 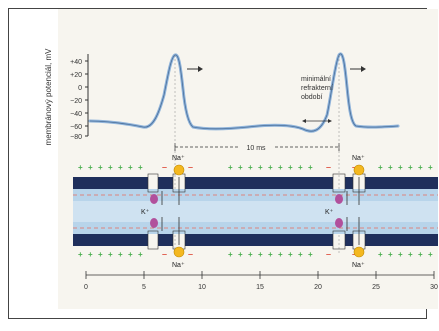 I want to click on axis-tick-label: 30, so click(x=434, y=287).